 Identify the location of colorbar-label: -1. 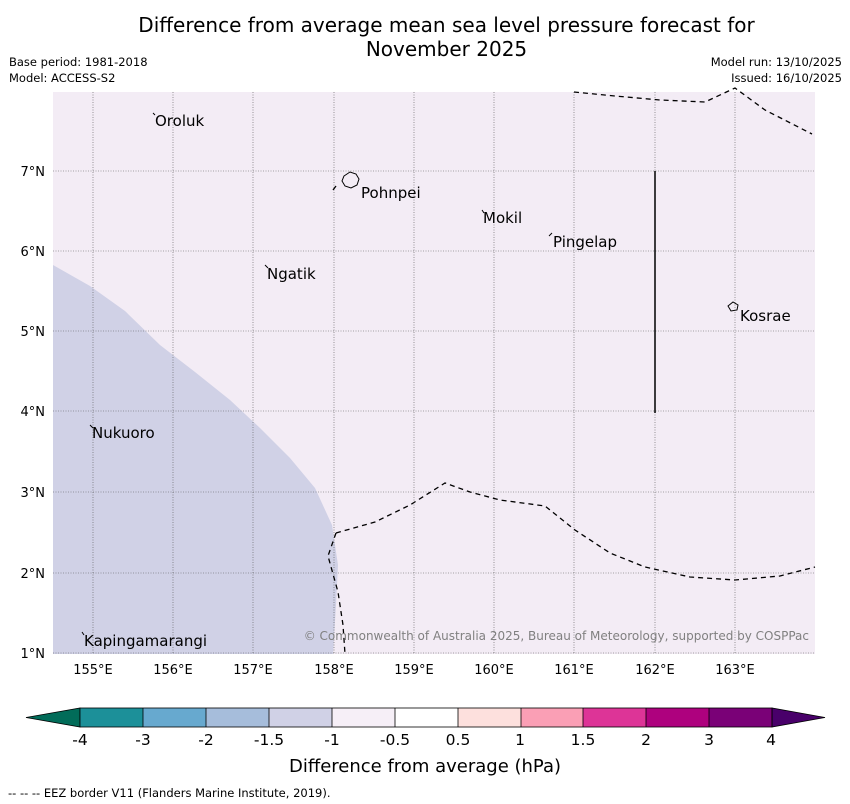
(331, 740).